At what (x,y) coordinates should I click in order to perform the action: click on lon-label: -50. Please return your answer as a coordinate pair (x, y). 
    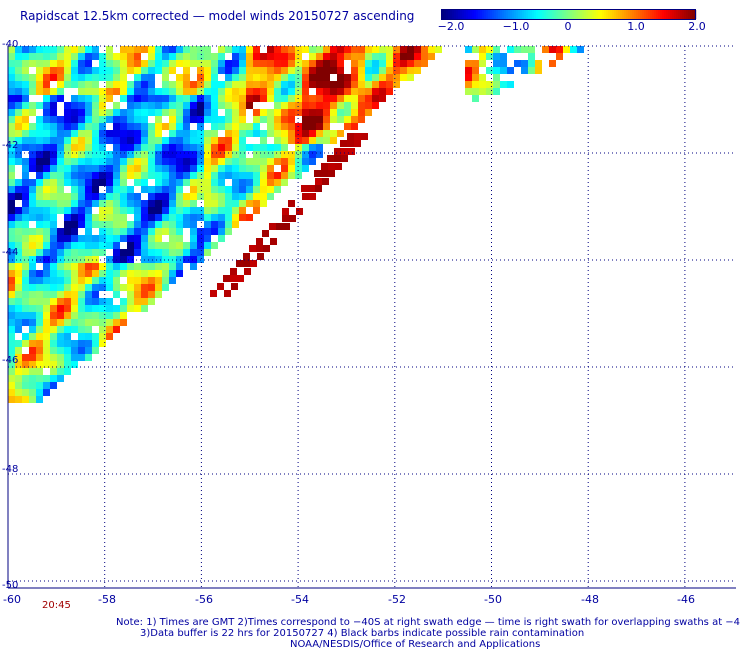
    Looking at the image, I should click on (493, 599).